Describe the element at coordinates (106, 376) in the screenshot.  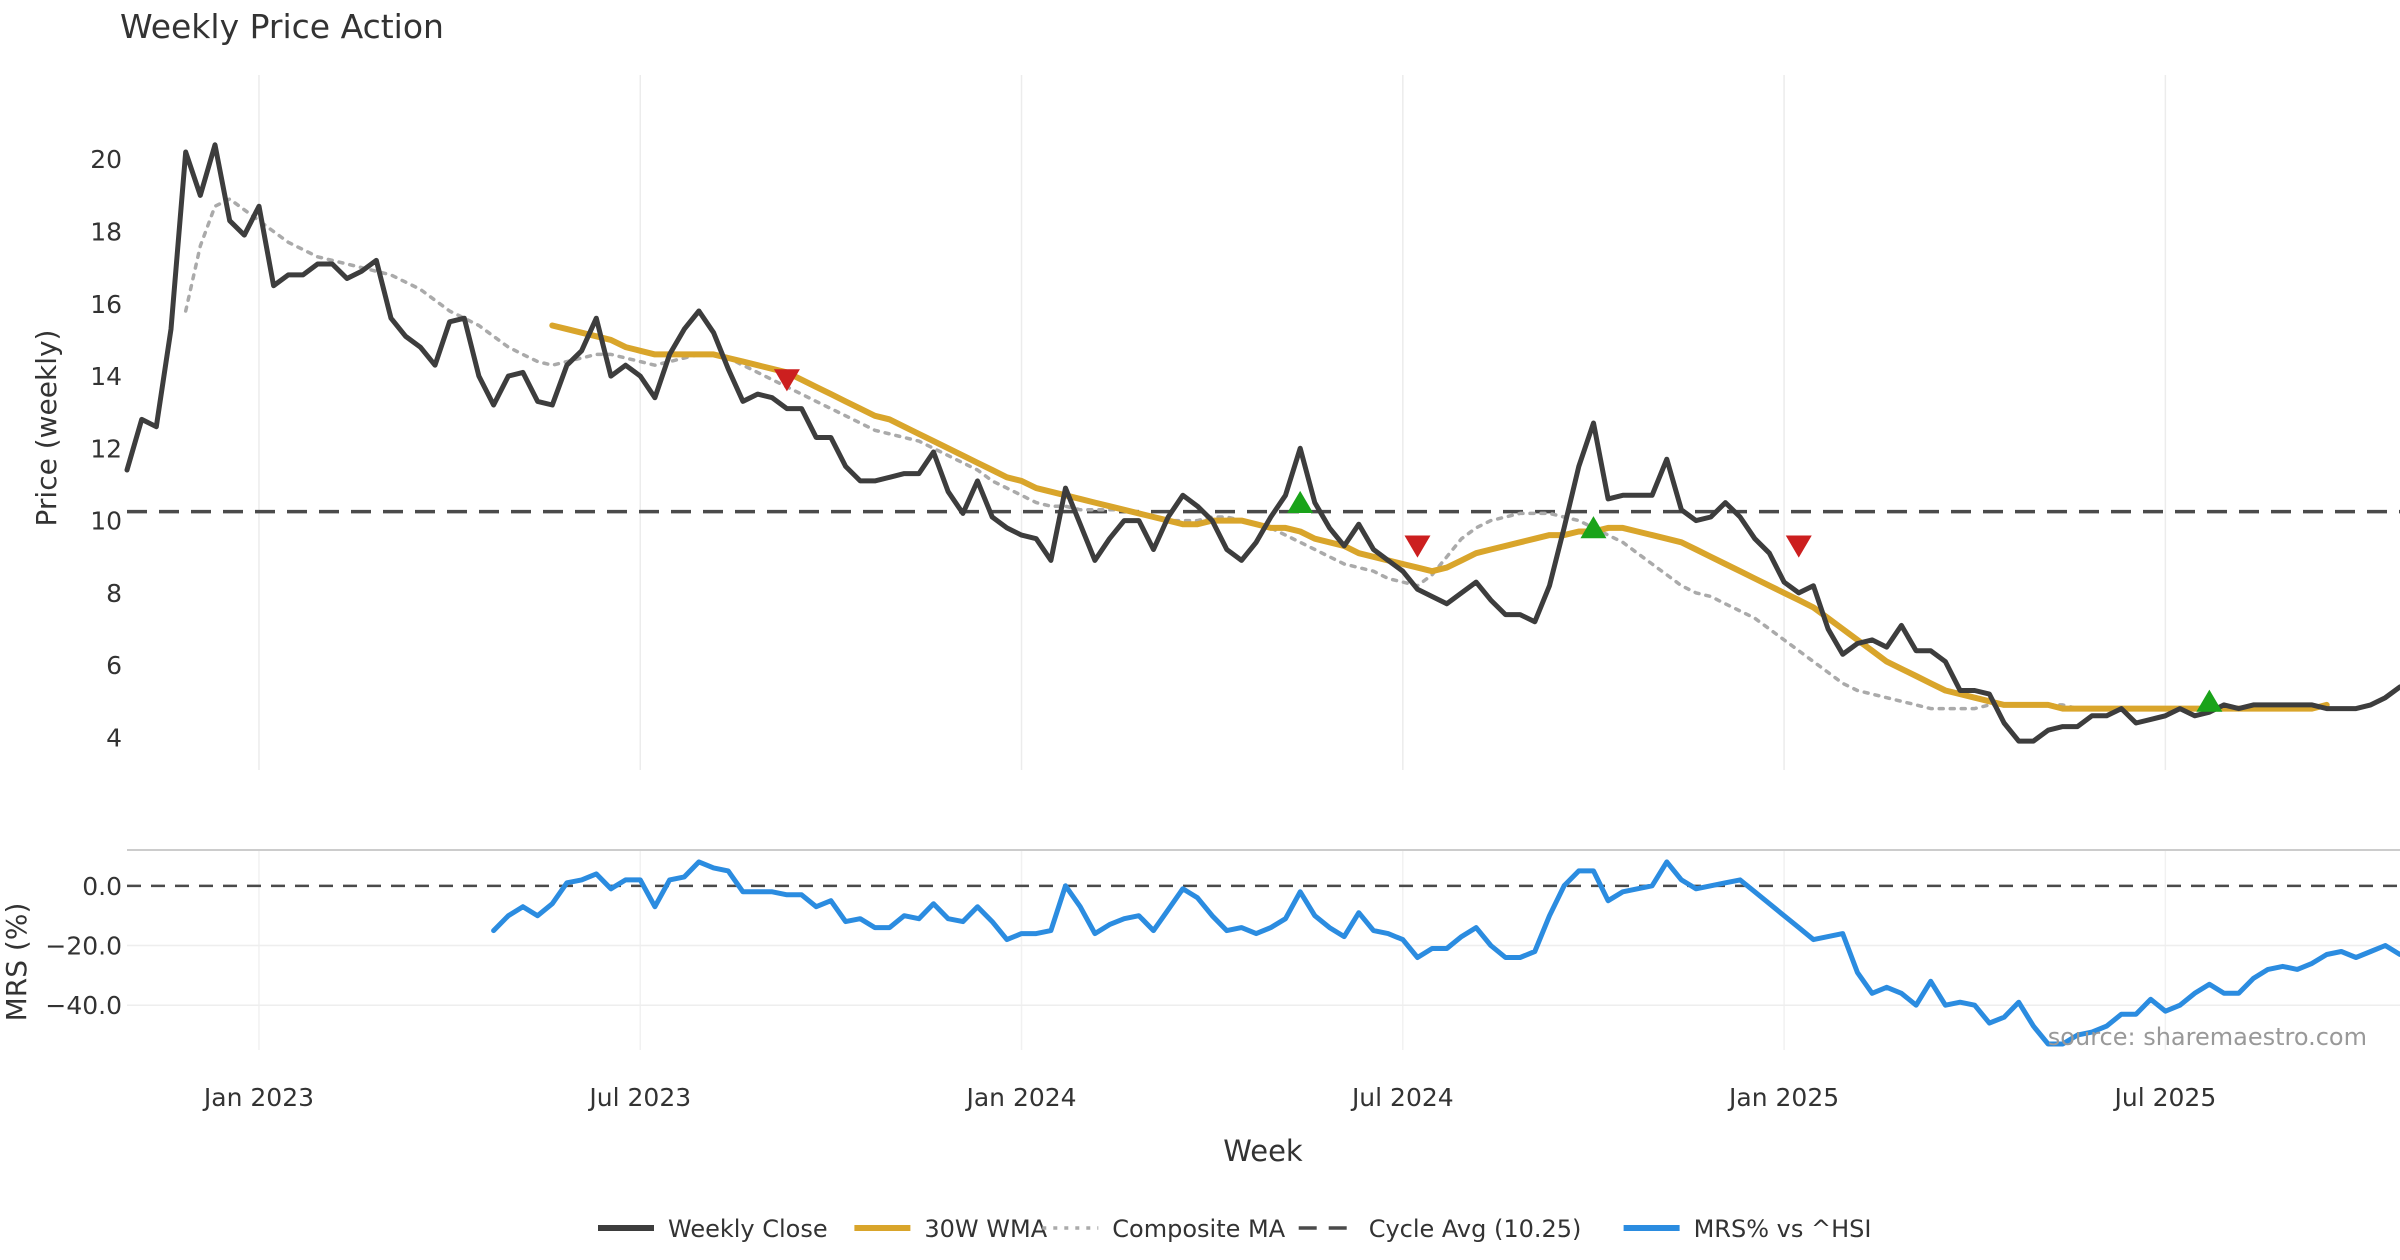
I see `price-y-tick-label: 14` at that location.